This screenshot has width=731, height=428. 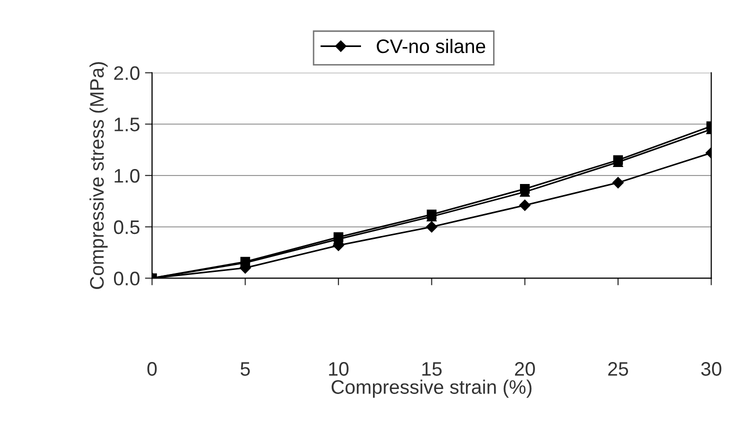 What do you see at coordinates (432, 389) in the screenshot?
I see `x-axis-title: Compressive strain (%)` at bounding box center [432, 389].